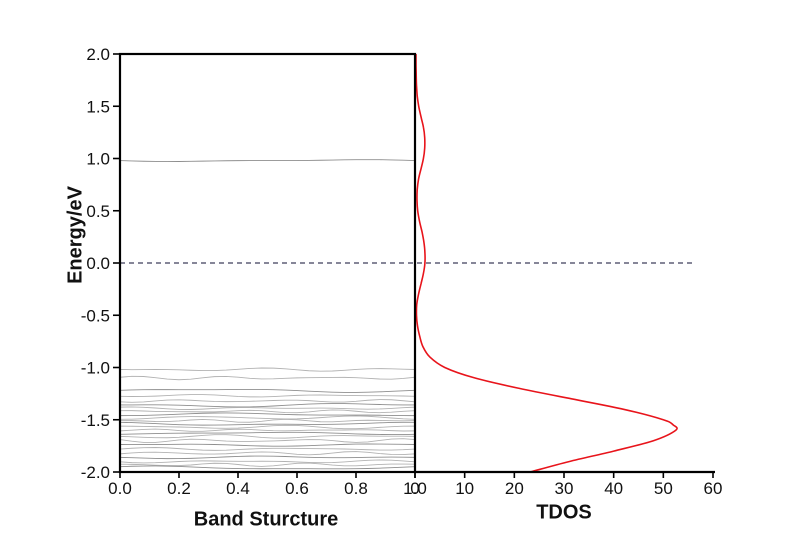 Image resolution: width=800 pixels, height=558 pixels. I want to click on tick-label: 0, so click(414, 488).